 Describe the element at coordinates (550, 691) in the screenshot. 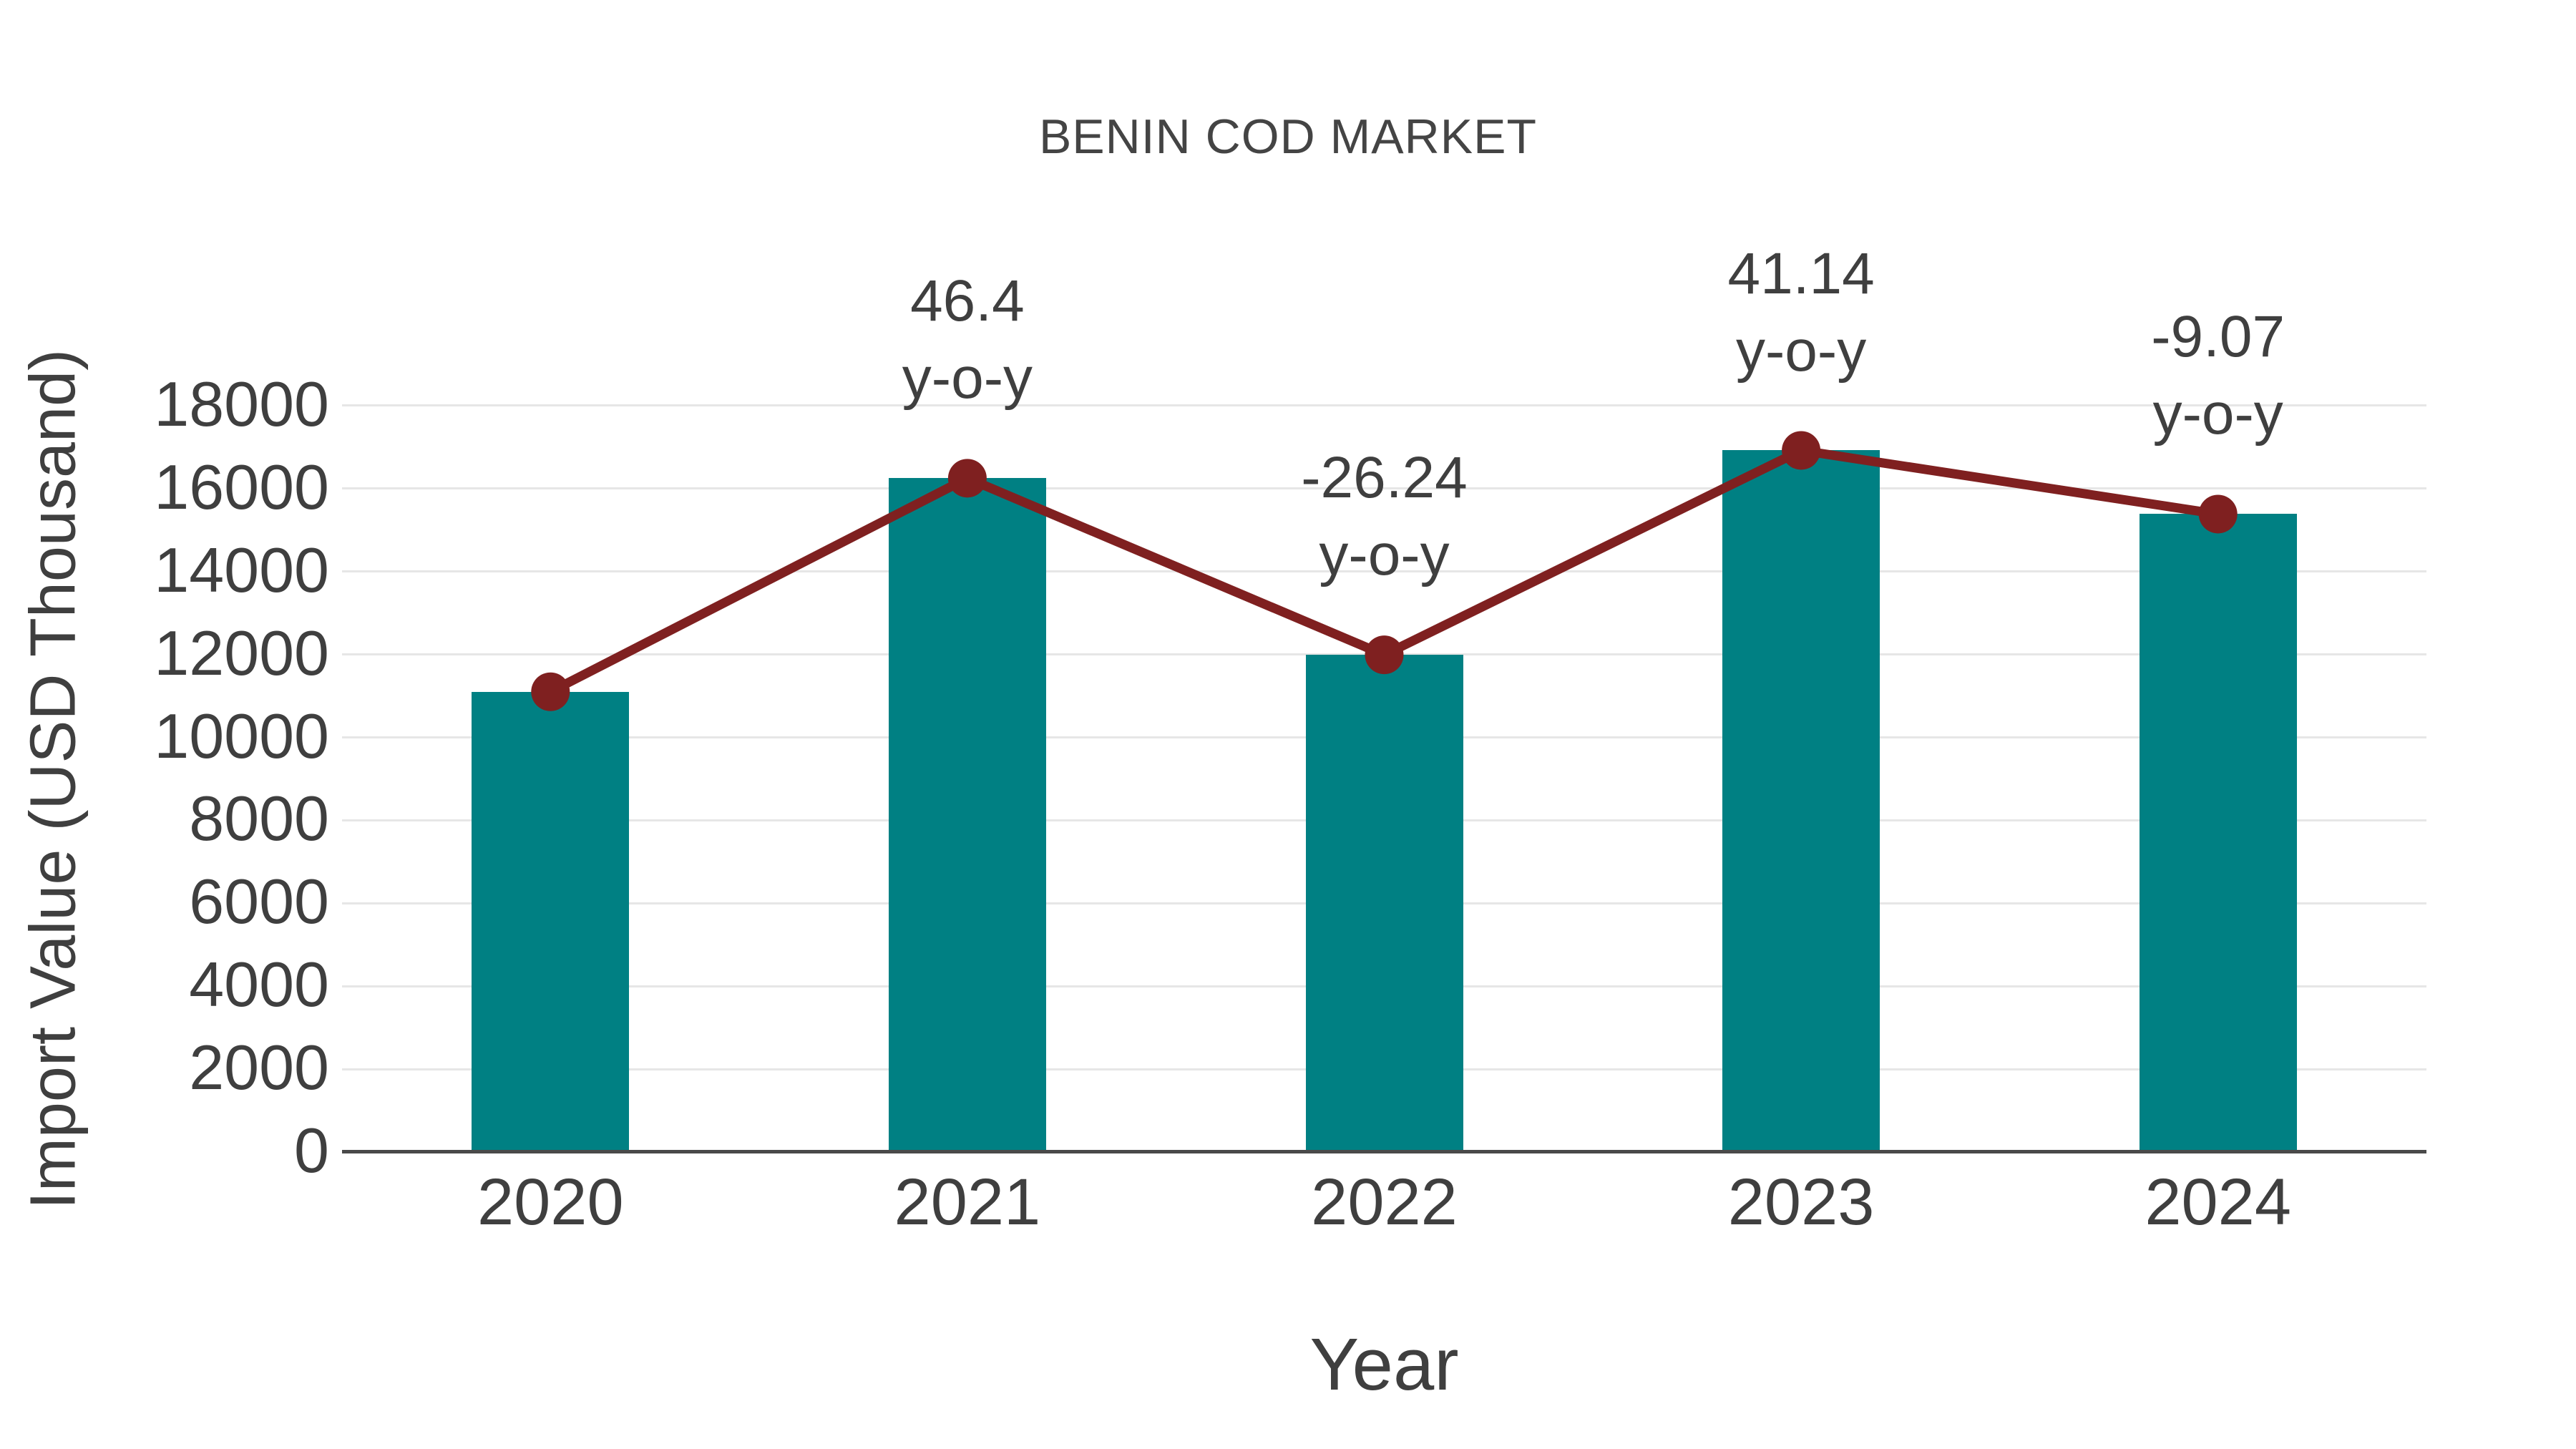

I see `trend-marker-2020` at that location.